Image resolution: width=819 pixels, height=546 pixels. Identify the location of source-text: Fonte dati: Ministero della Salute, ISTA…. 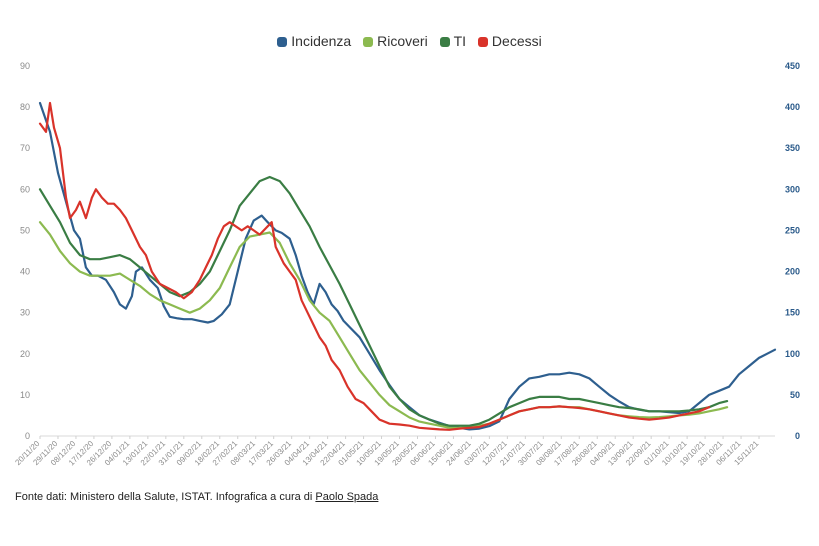
(165, 497).